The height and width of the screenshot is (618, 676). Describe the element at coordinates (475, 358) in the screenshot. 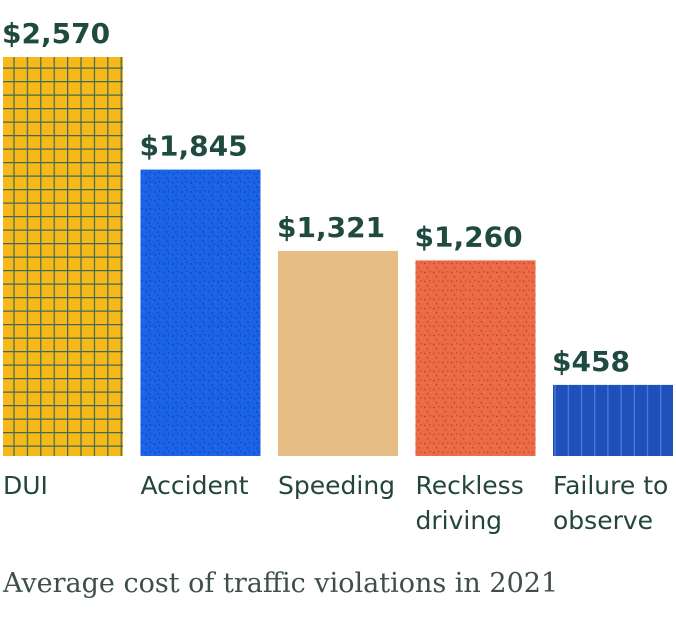

I see `bar-reckless-driving` at that location.